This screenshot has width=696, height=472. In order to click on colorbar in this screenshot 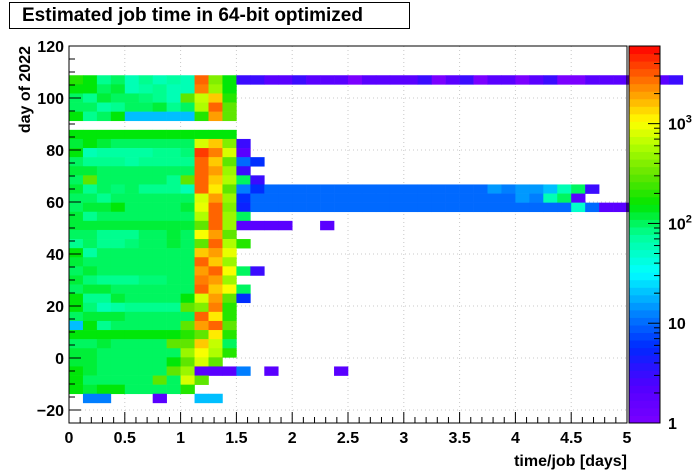, I will do `click(644, 234)`.